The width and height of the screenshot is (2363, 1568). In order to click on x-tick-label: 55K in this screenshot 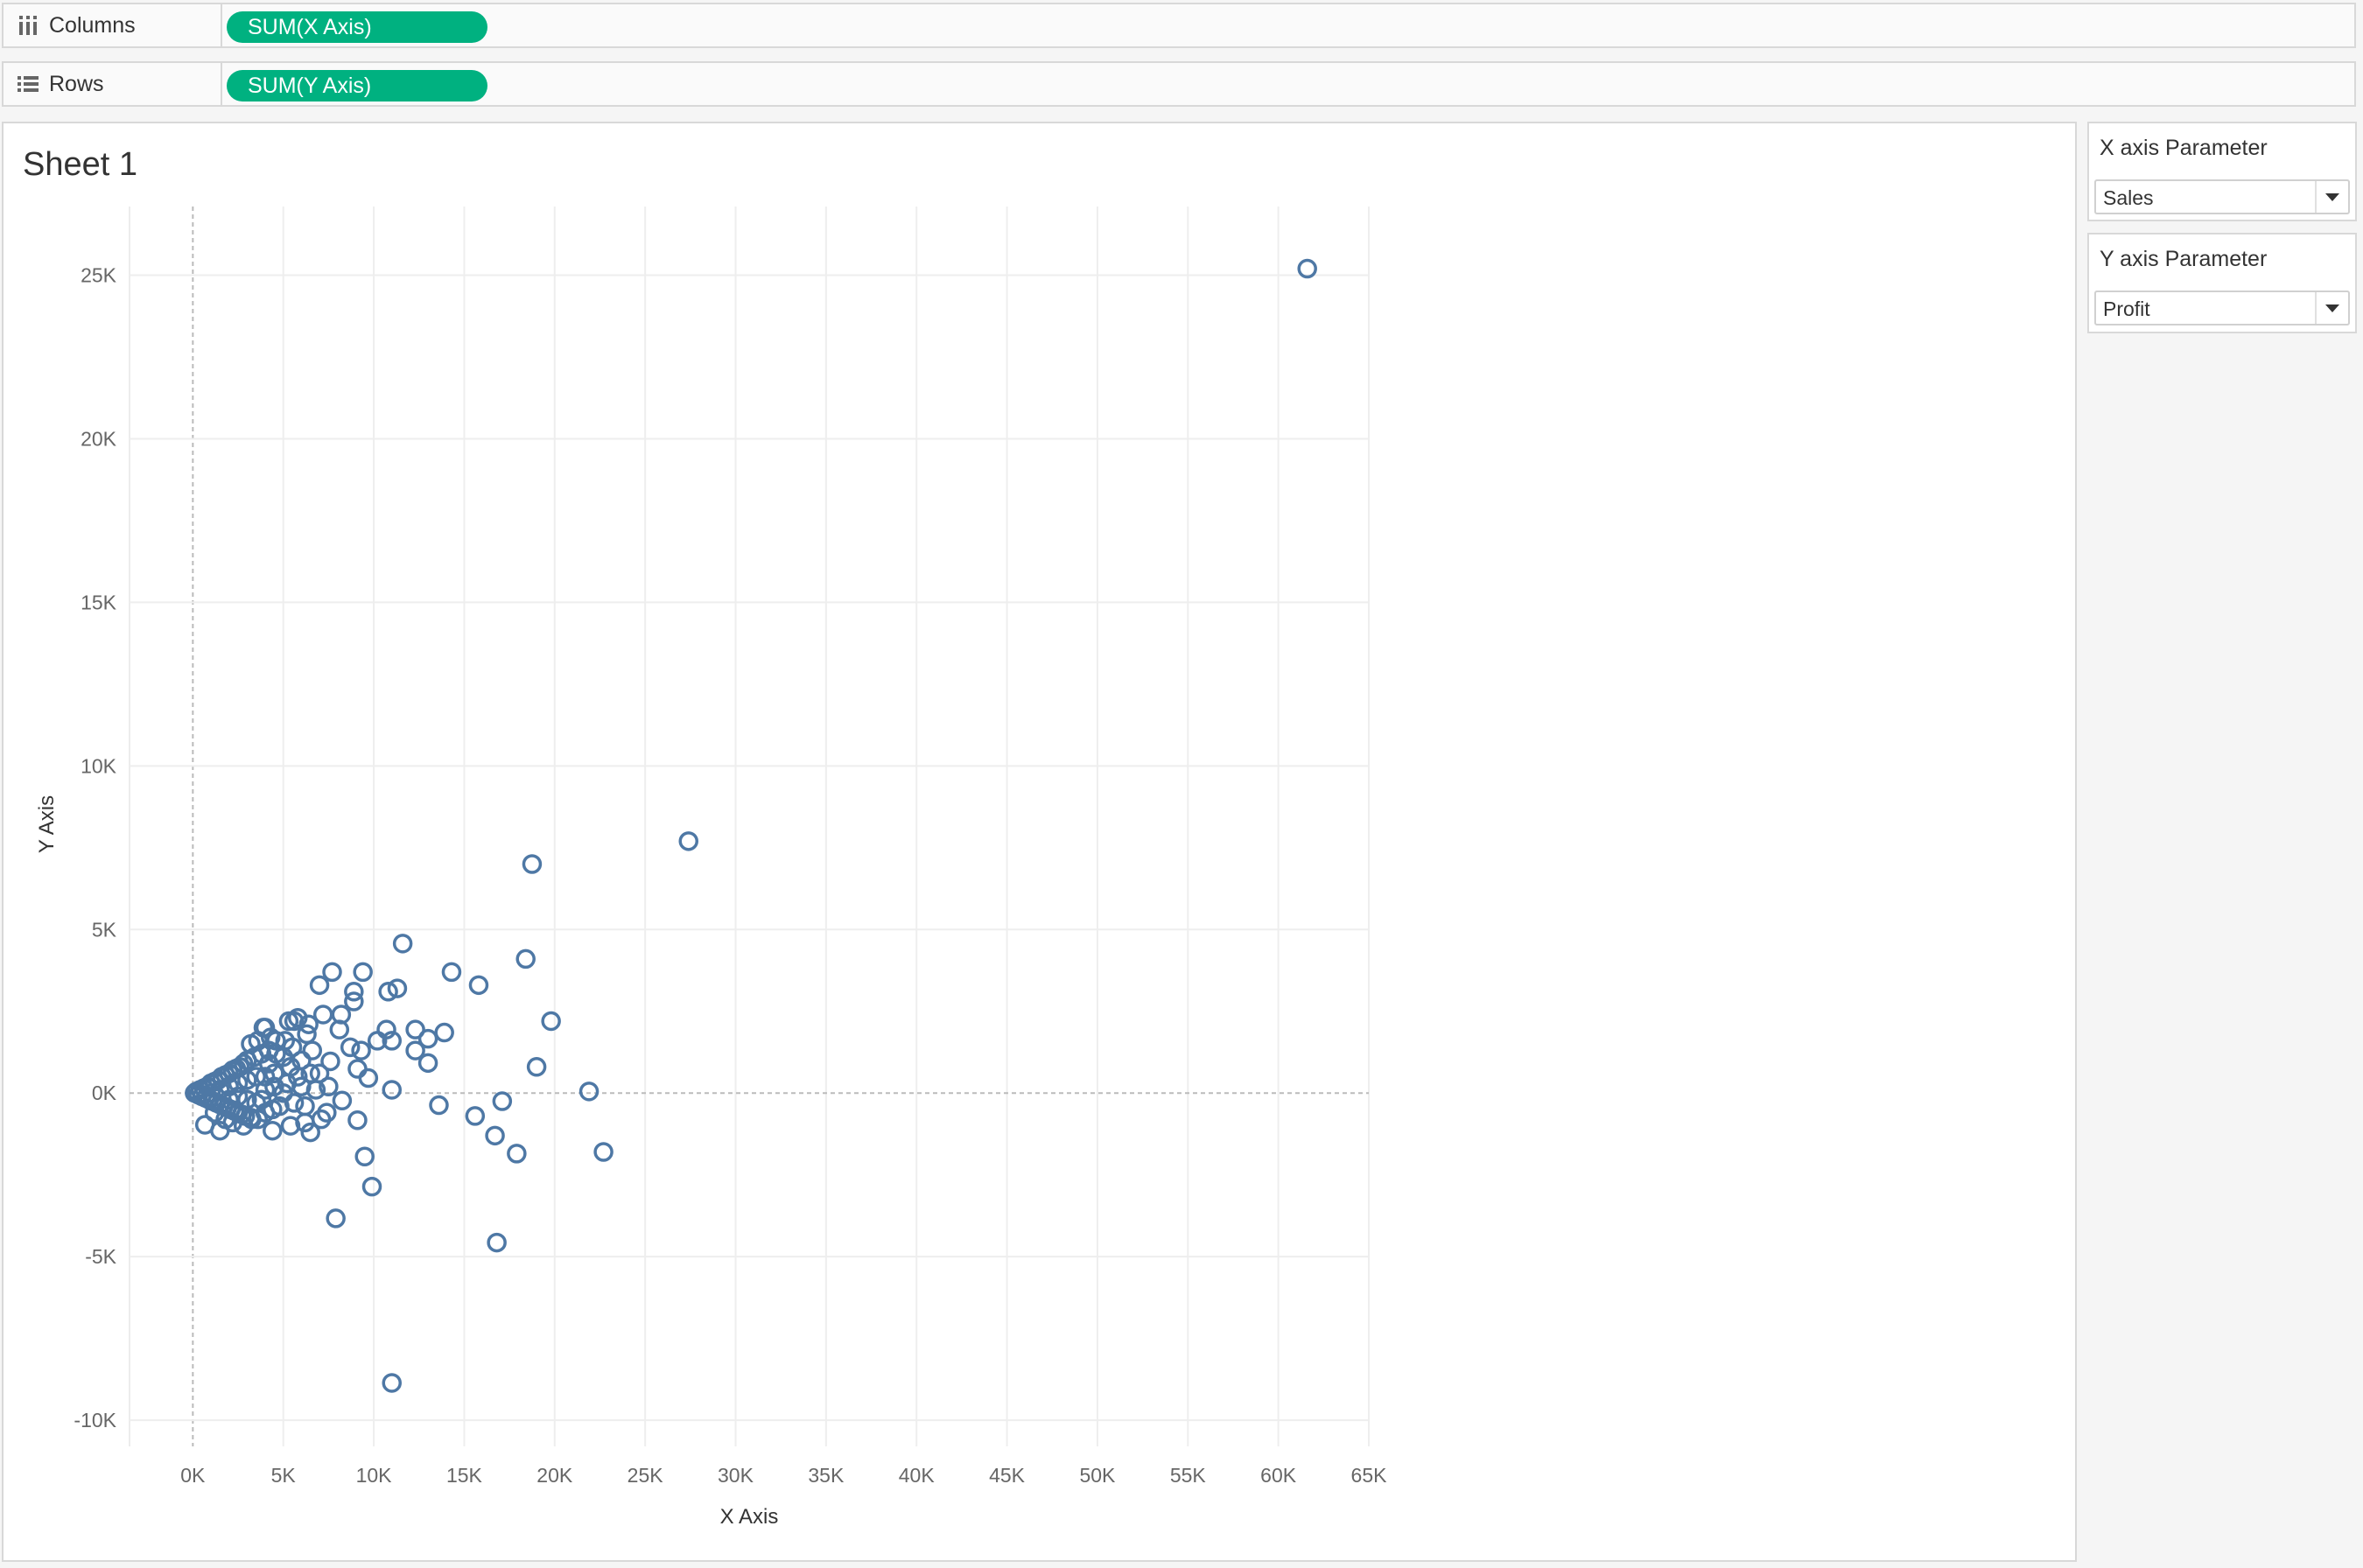, I will do `click(1188, 1475)`.